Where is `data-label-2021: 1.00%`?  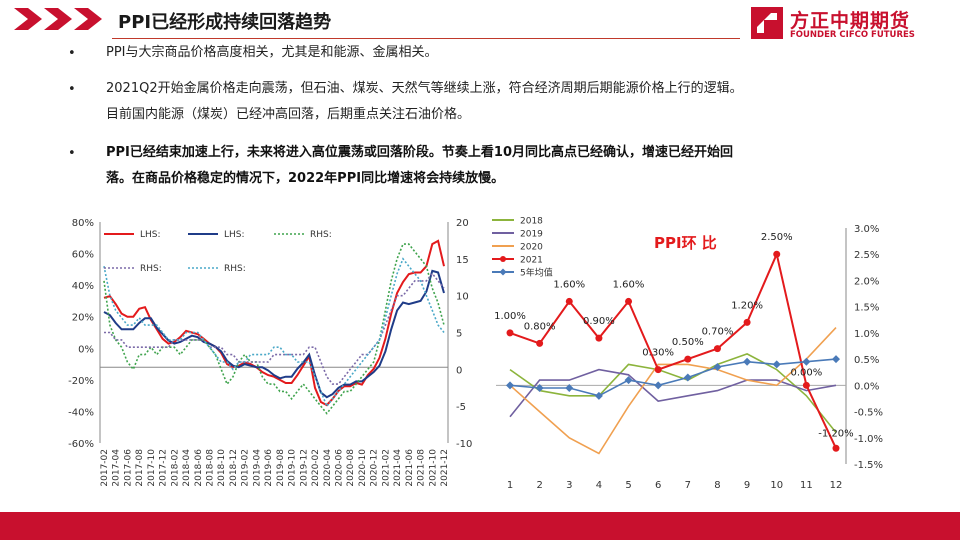
data-label-2021: 1.00% is located at coordinates (510, 316).